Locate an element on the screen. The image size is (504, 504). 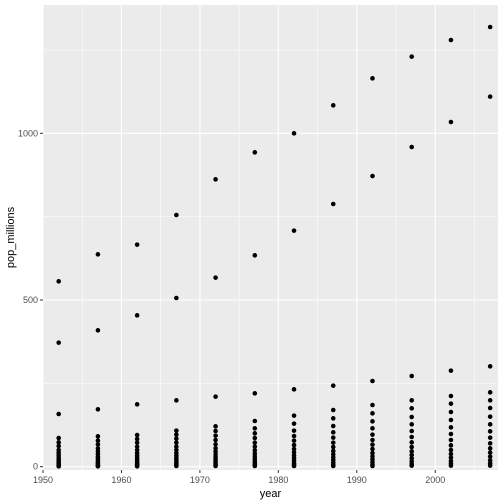
x-tick-label: 1990 is located at coordinates (357, 480).